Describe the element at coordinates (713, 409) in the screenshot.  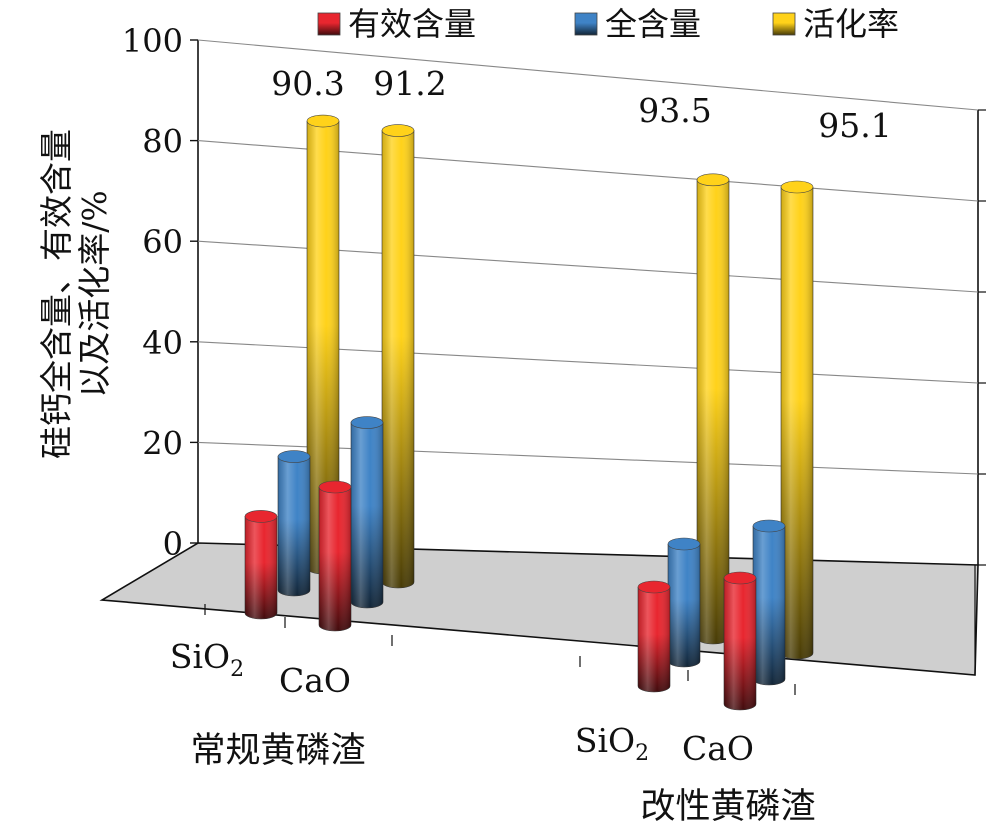
I see `bar-活化率-改性黄磷渣-SiO` at that location.